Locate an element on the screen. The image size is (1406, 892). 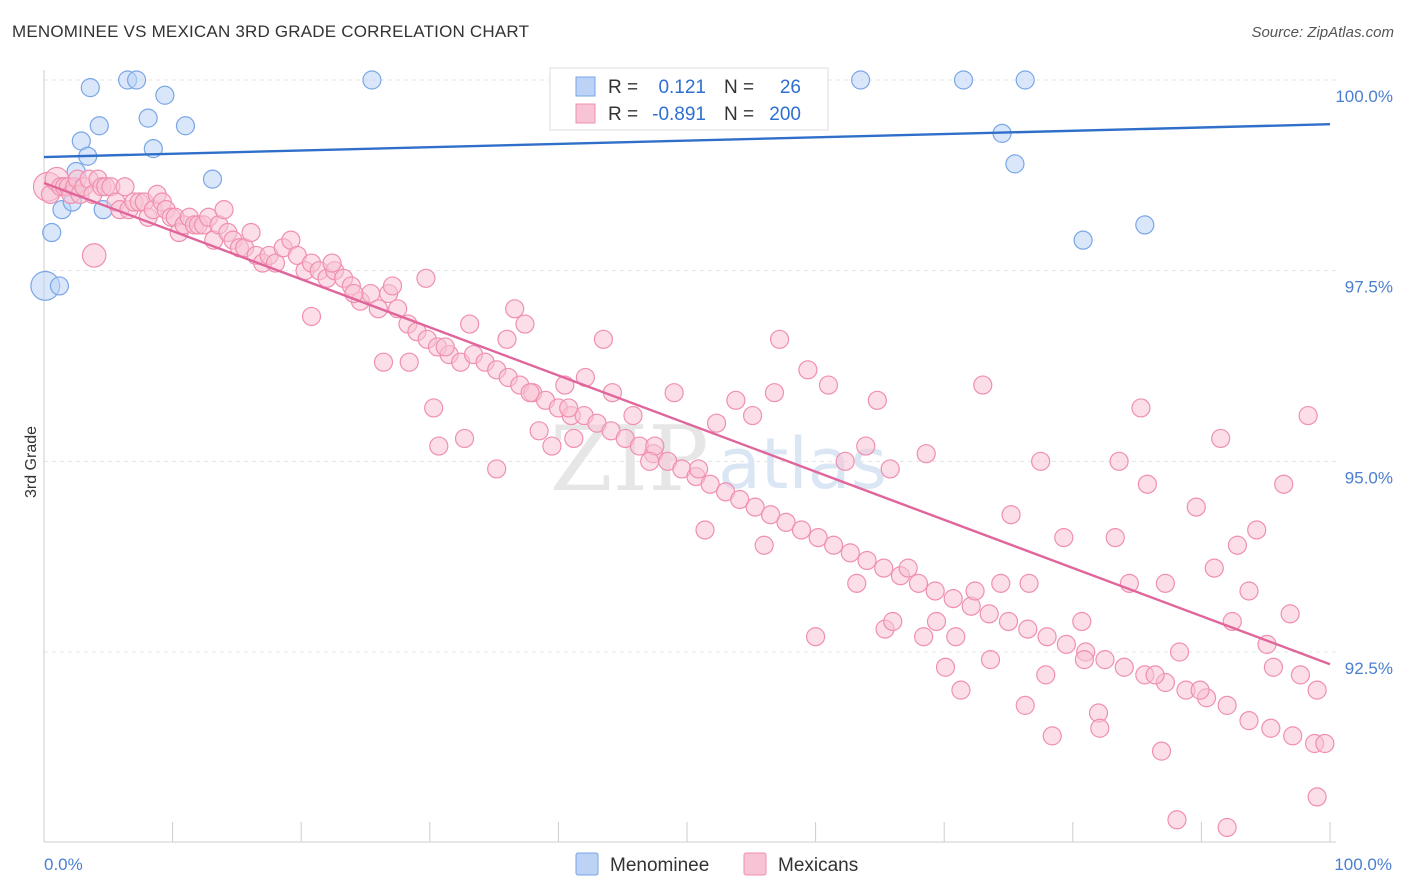
stats-legend-r-value-2: -0.891 is located at coordinates (679, 114).